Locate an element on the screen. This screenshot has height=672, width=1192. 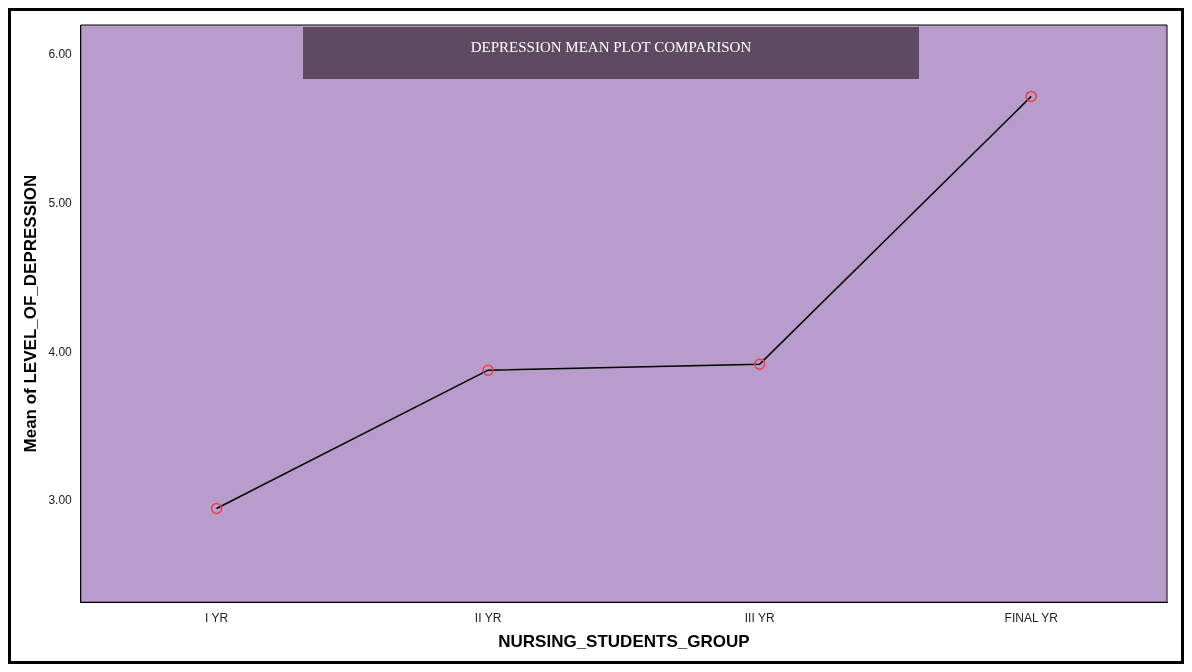
y-tick-label: 5.00 is located at coordinates (60, 202).